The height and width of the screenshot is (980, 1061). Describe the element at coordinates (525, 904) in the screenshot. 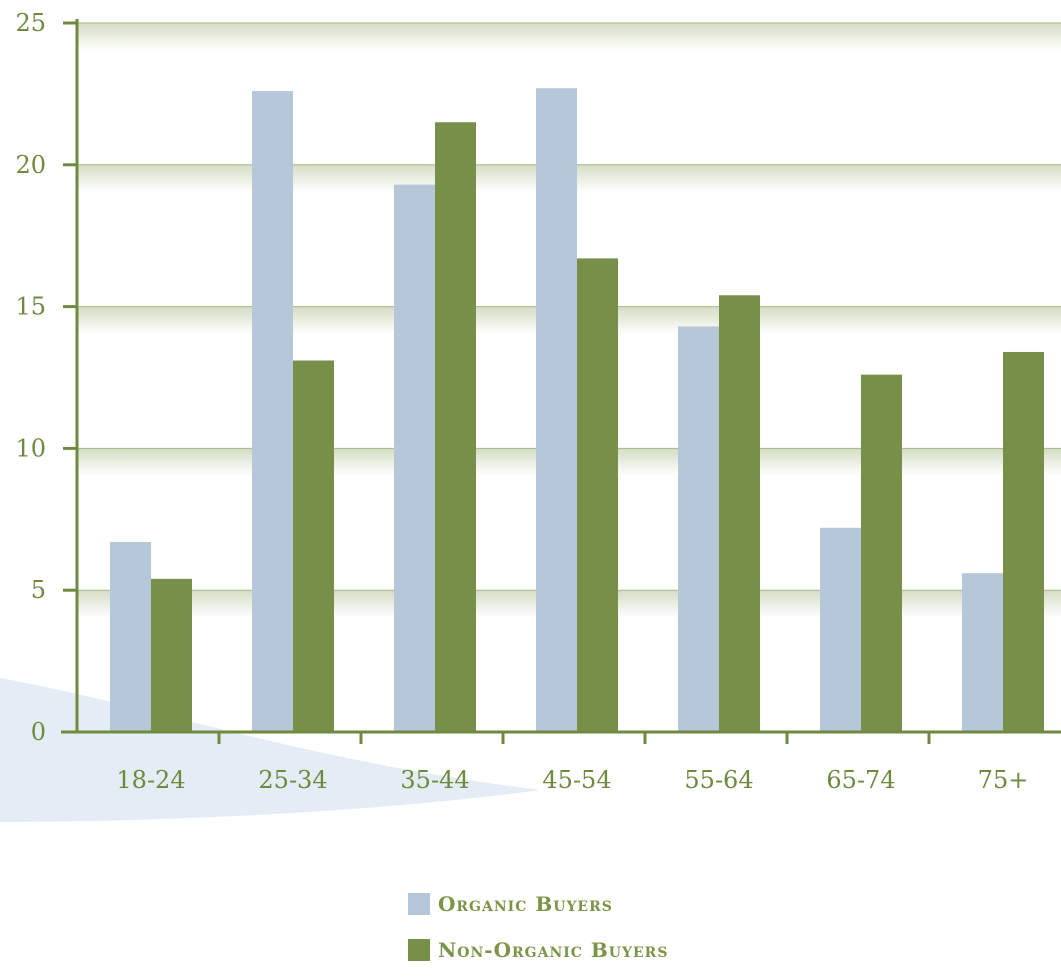

I see `legend-label-organic: Organic Buyers` at that location.